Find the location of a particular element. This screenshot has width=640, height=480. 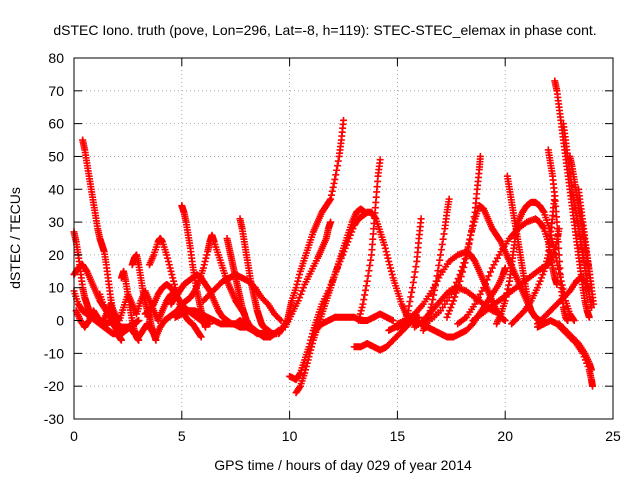

x-tick-label: 5 is located at coordinates (182, 436).